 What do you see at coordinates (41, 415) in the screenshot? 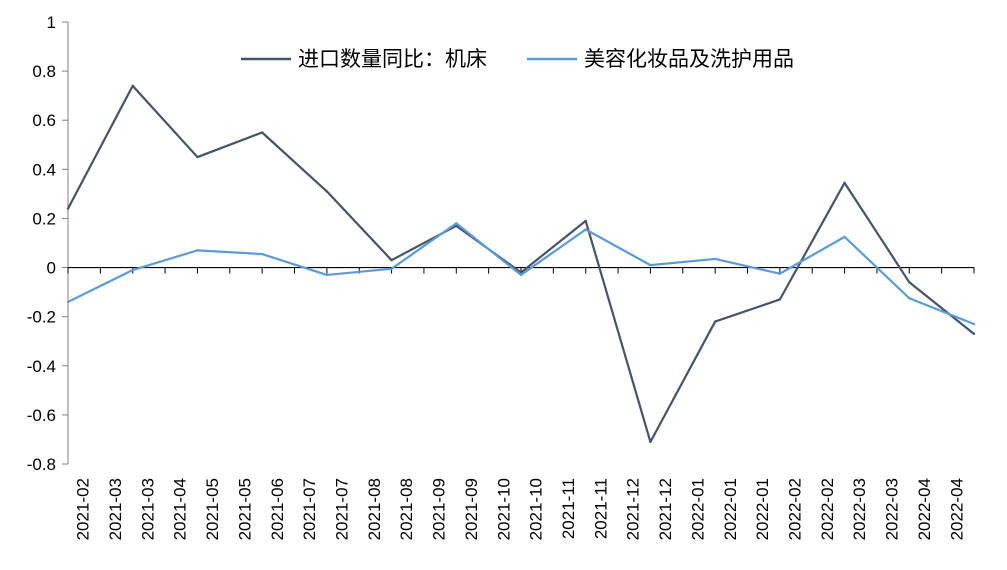
I see `y-tick-label: -0.6` at bounding box center [41, 415].